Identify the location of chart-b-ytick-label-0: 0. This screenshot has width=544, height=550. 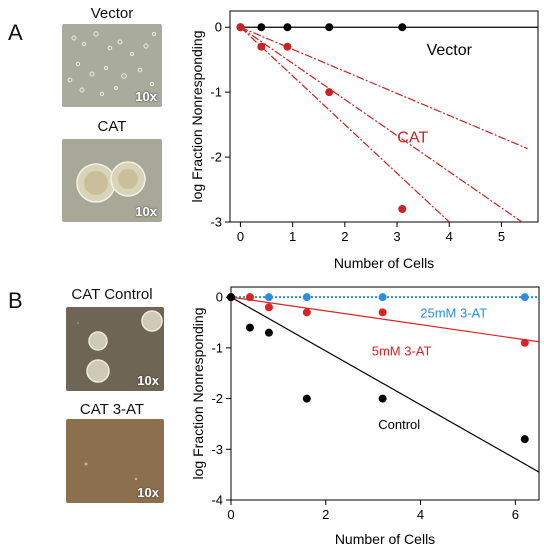
(219, 297).